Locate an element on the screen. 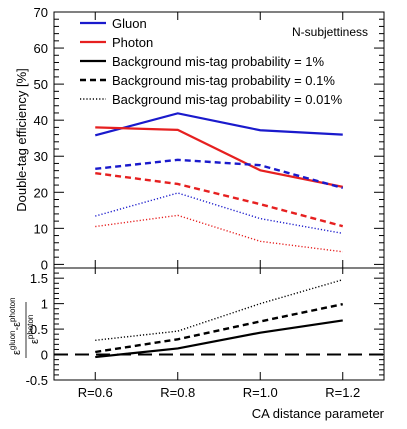 The height and width of the screenshot is (429, 407). svg-text: εgluon-εphoton is located at coordinates (15, 326).